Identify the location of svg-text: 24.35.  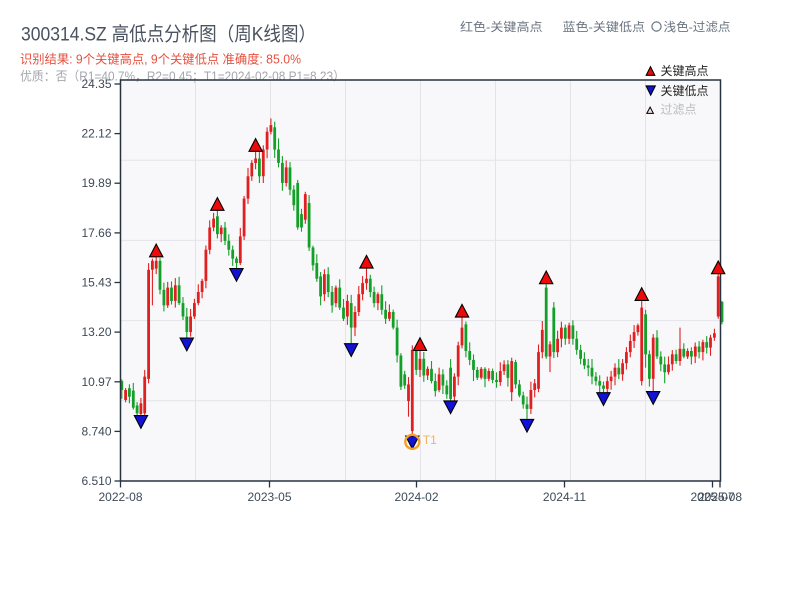
(96, 84).